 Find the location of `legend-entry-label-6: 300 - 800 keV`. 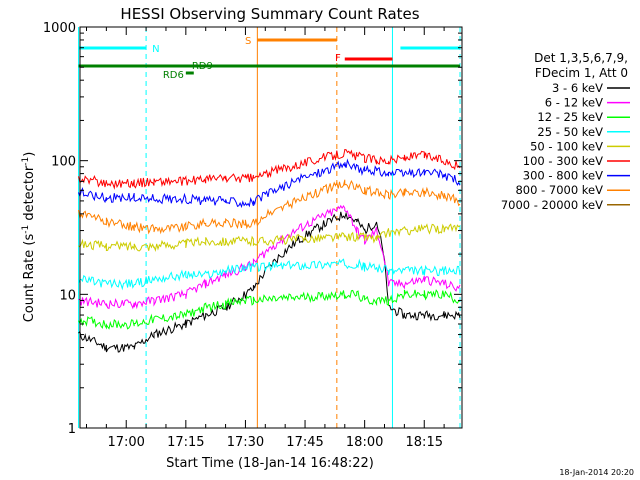

legend-entry-label-6: 300 - 800 keV is located at coordinates (563, 176).